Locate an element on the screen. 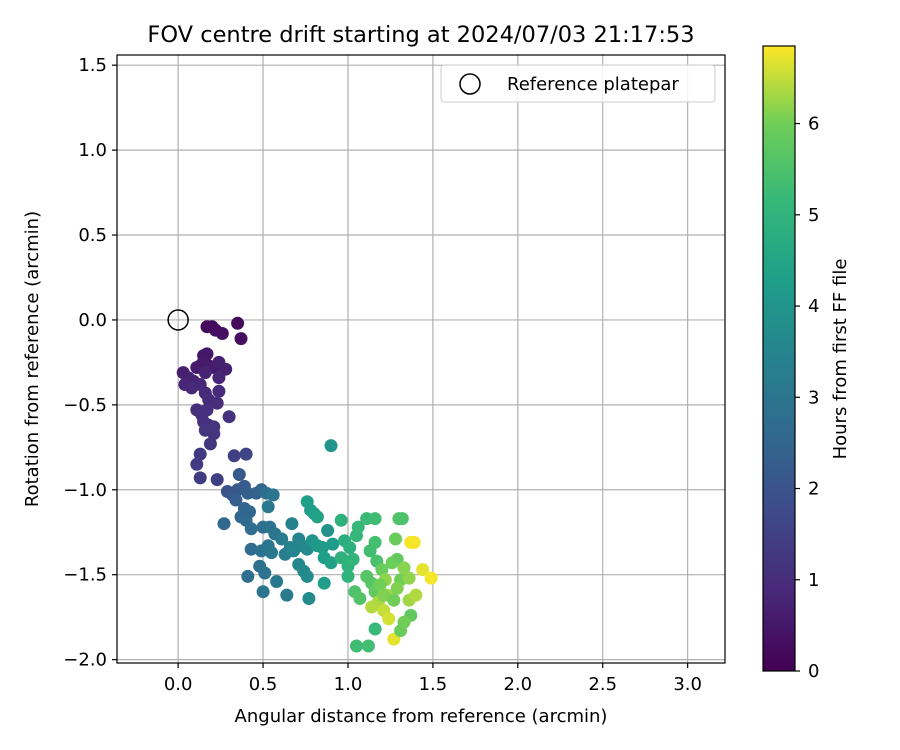 Image resolution: width=900 pixels, height=750 pixels. colorbar-label: Hours from first FF file is located at coordinates (840, 359).